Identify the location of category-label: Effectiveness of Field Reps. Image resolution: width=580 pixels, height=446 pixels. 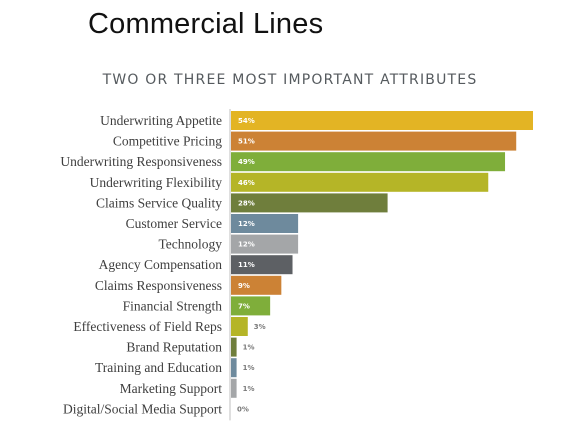
(147, 326).